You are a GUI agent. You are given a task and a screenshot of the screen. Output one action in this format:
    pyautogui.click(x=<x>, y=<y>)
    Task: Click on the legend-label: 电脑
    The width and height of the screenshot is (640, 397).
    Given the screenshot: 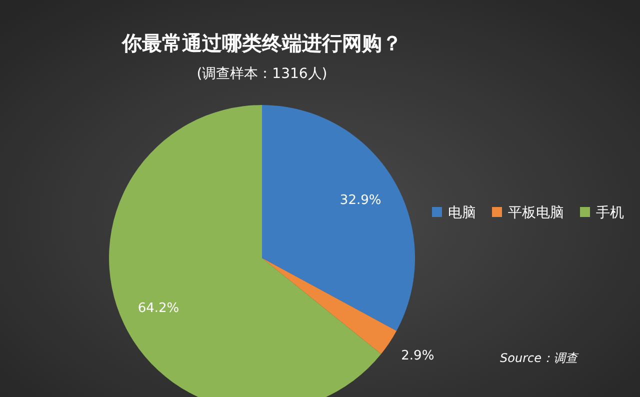 What is the action you would take?
    pyautogui.click(x=462, y=212)
    